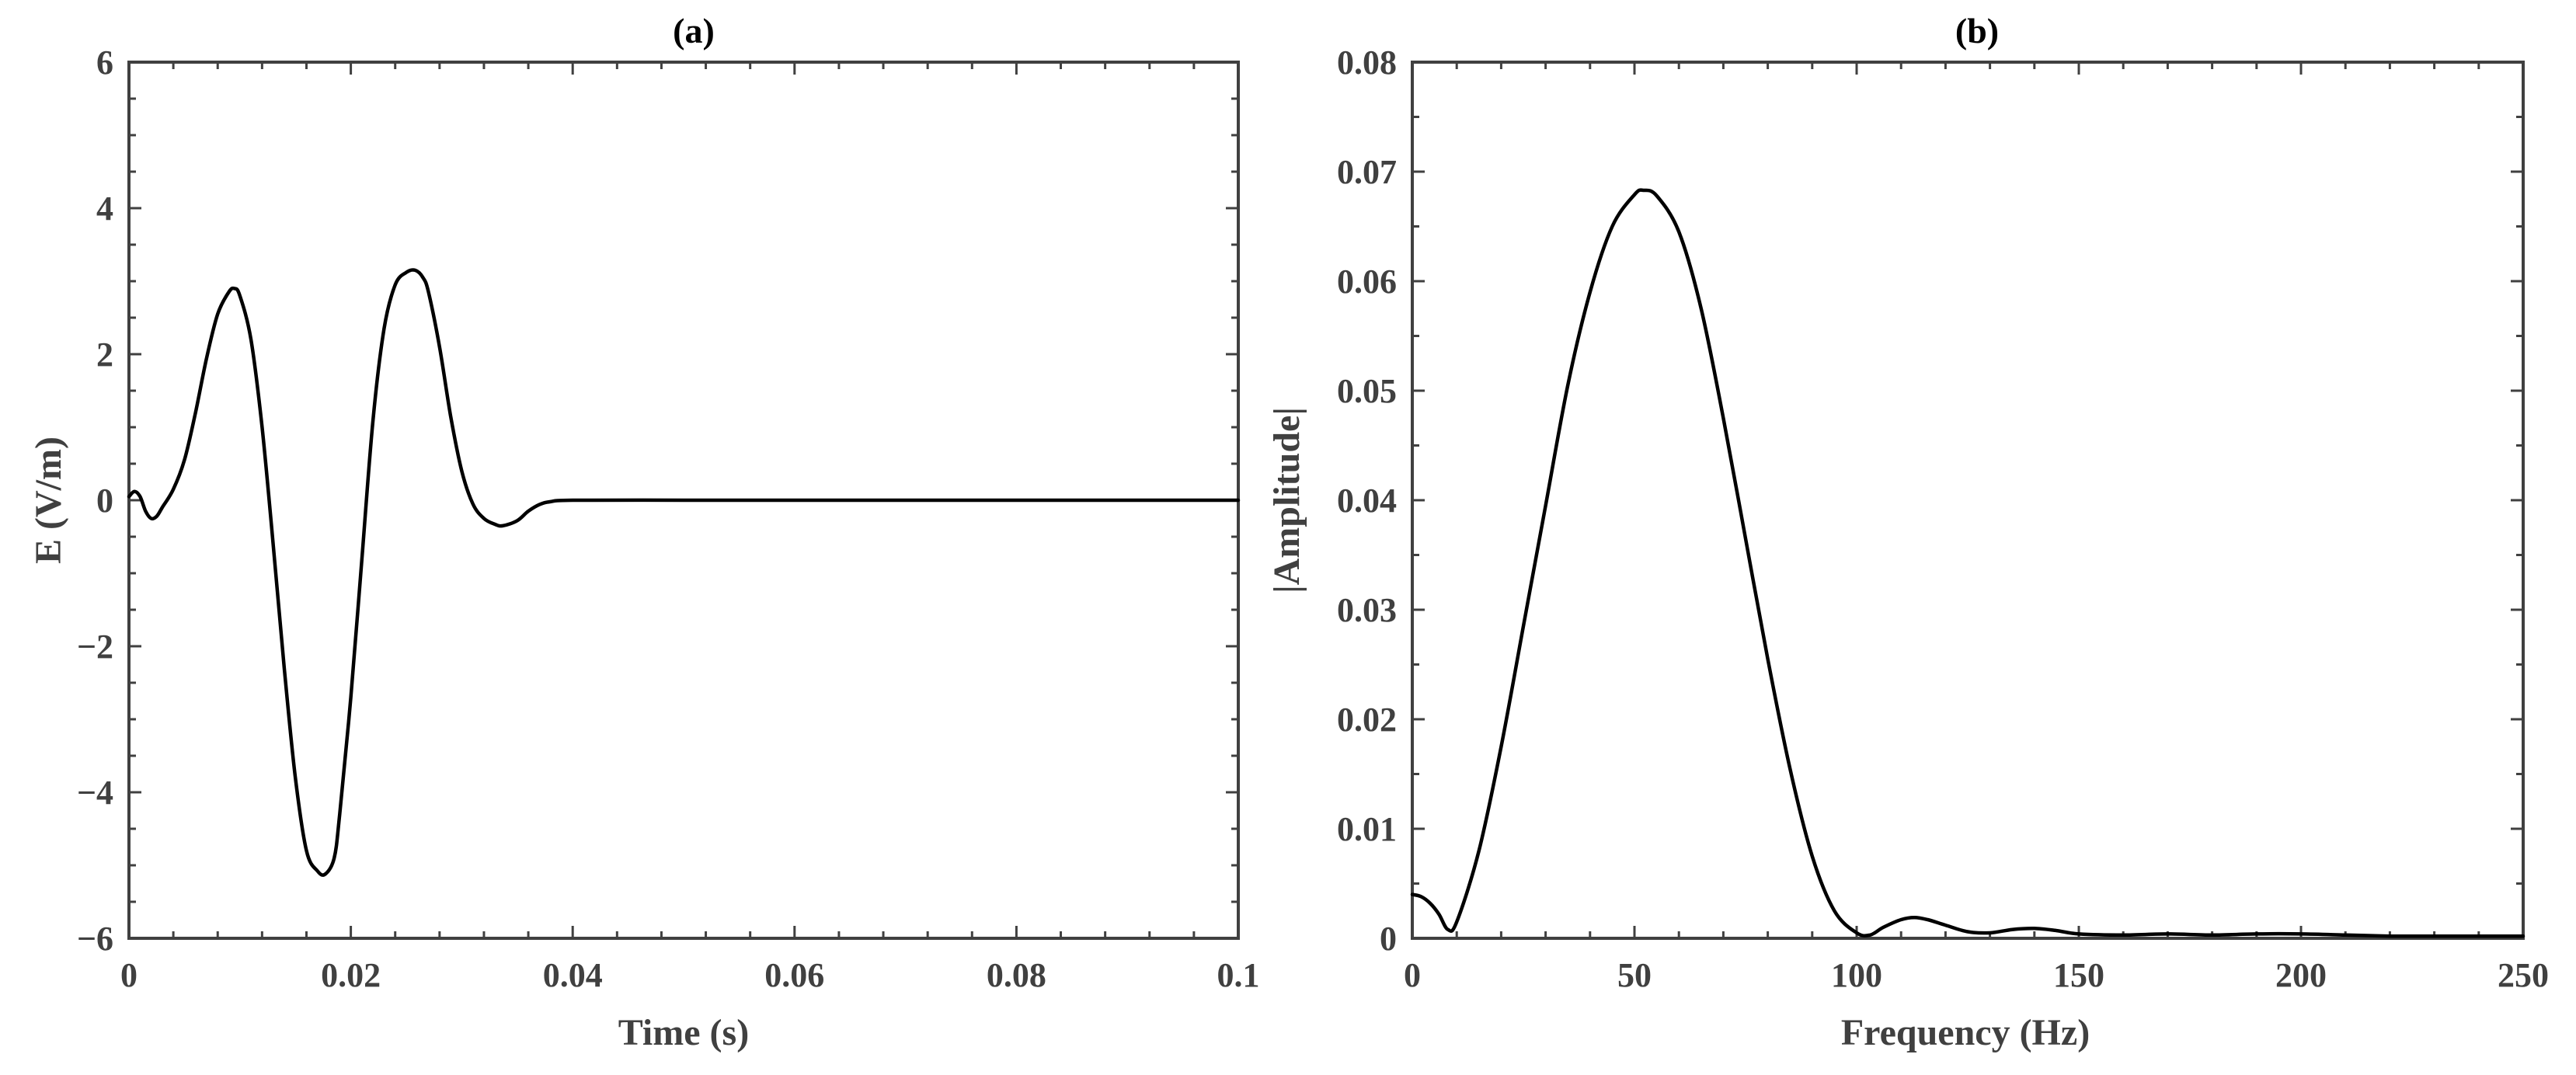  I want to click on y-tick-label: −2, so click(95, 647).